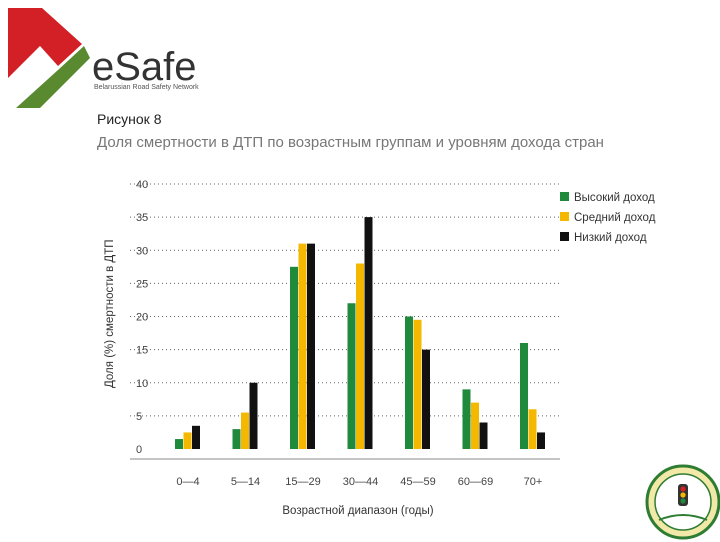 The height and width of the screenshot is (542, 720). Describe the element at coordinates (139, 417) in the screenshot. I see `y-tick-label: 5` at that location.